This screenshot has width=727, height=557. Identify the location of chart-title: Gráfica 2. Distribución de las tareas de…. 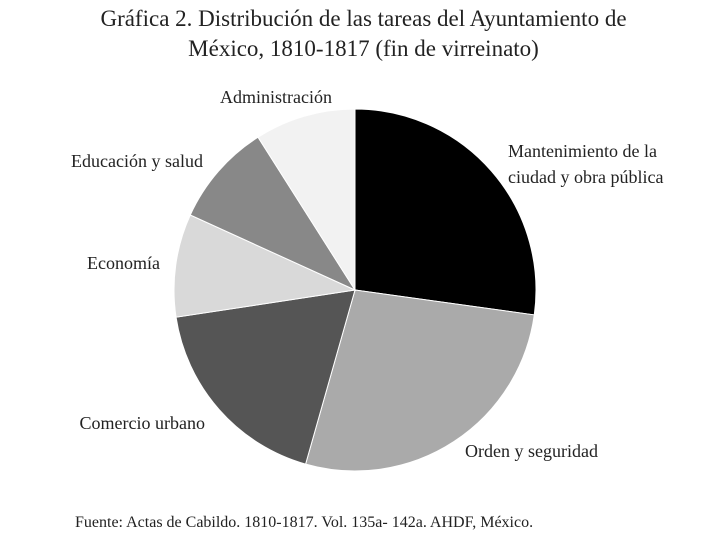
(363, 33).